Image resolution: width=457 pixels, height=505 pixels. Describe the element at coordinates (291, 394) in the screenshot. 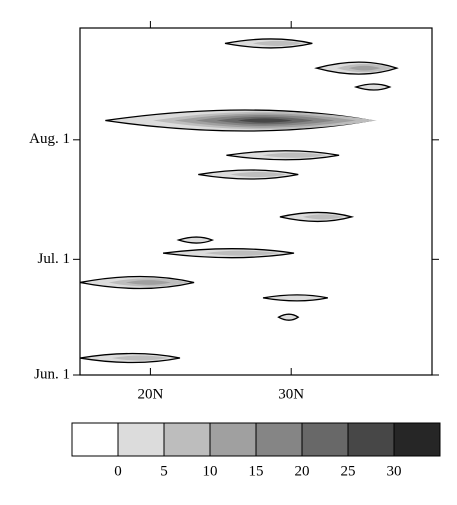

I see `x-tick-label: 30N` at that location.